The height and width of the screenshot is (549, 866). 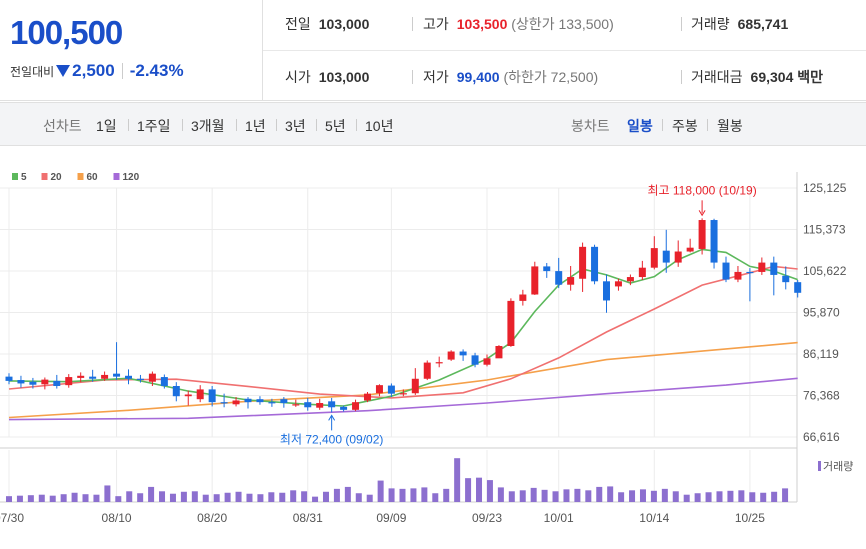 I want to click on period-5y-button: 5년, so click(x=335, y=126).